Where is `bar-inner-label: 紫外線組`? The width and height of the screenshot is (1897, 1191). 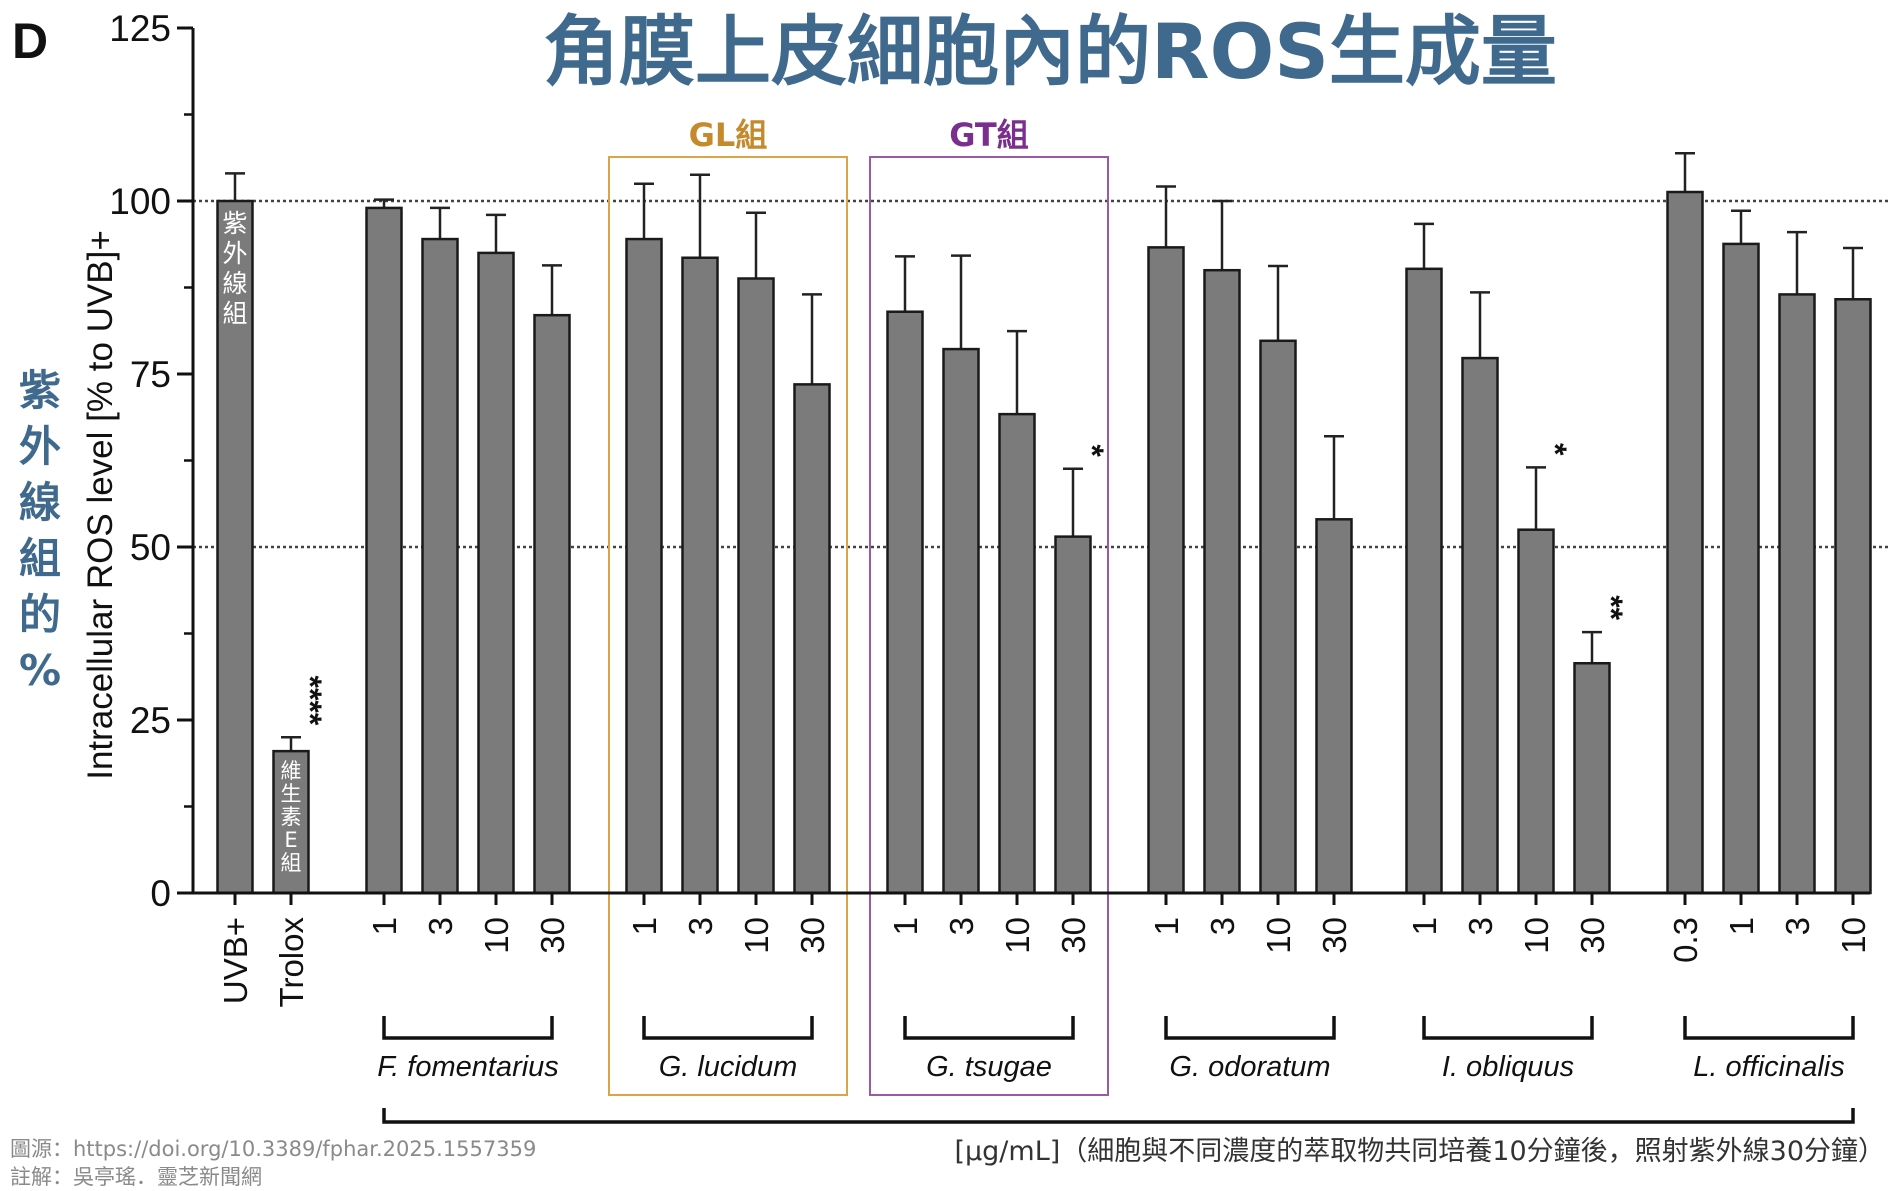 bar-inner-label: 紫外線組 is located at coordinates (234, 268).